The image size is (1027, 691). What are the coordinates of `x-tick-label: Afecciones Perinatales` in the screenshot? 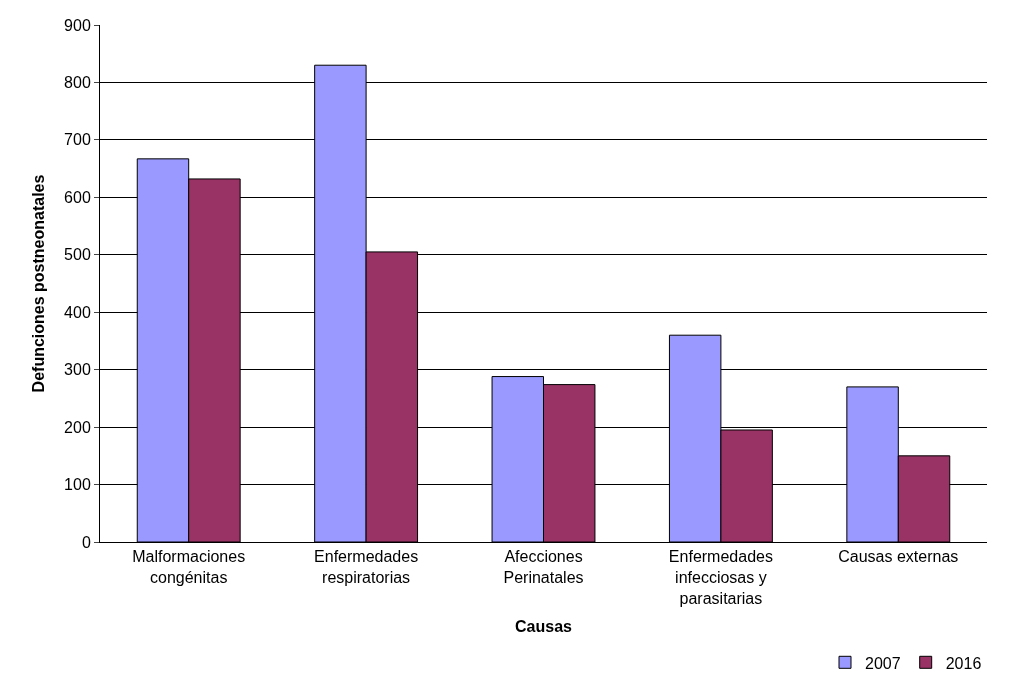 It's located at (543, 567).